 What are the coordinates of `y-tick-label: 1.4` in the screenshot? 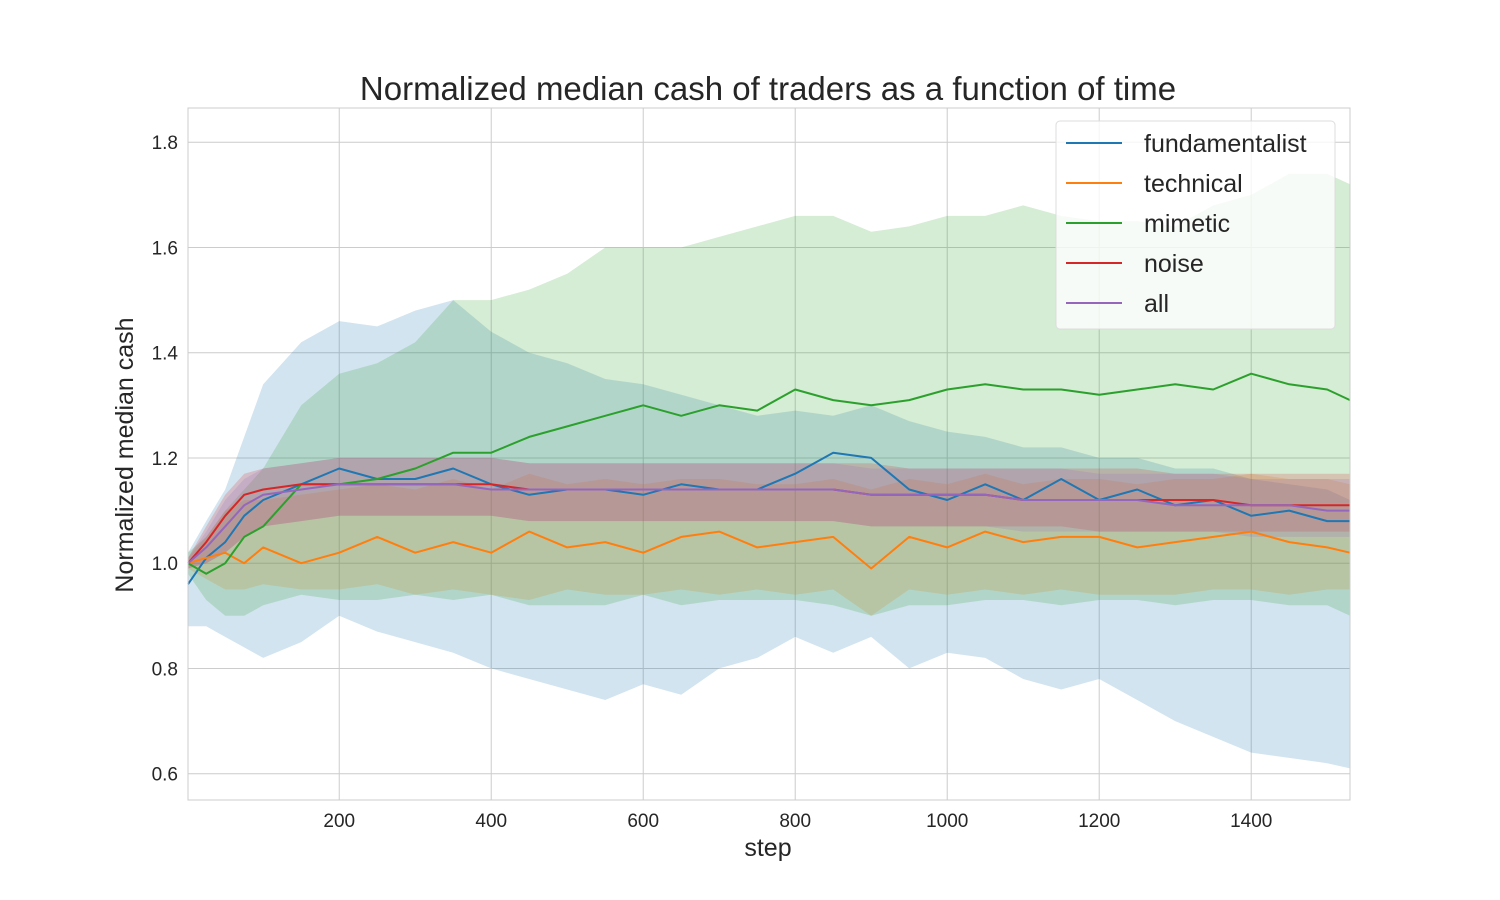 It's located at (165, 354).